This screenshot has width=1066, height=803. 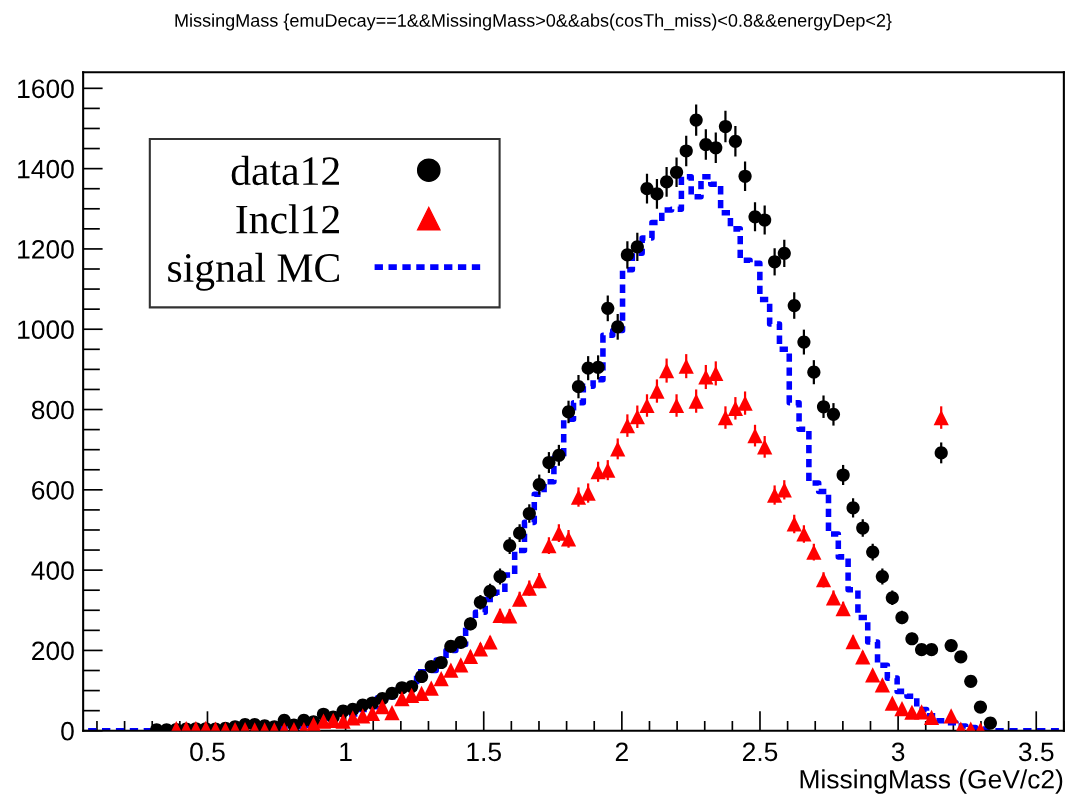 I want to click on x-tick-label: 1.5, so click(x=484, y=752).